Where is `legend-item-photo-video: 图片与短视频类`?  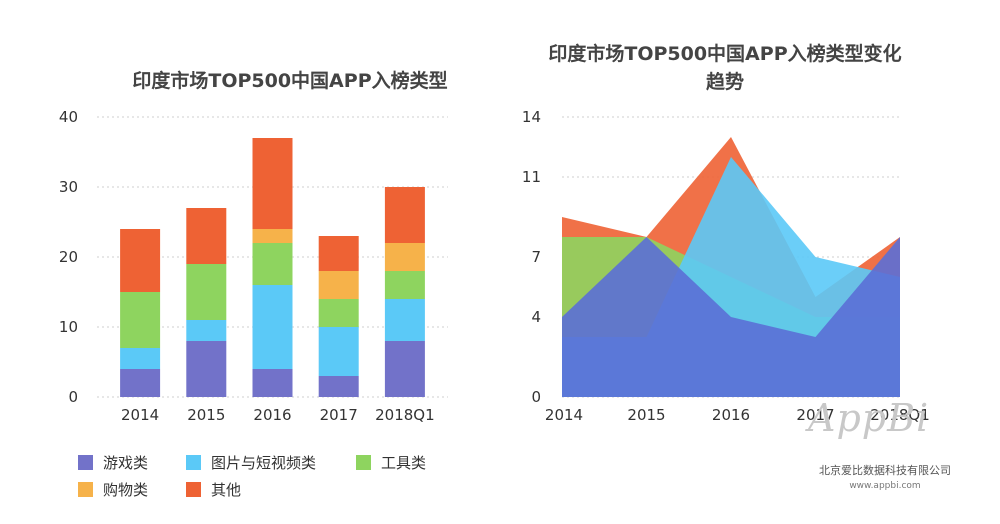
legend-item-photo-video: 图片与短视频类 is located at coordinates (251, 462).